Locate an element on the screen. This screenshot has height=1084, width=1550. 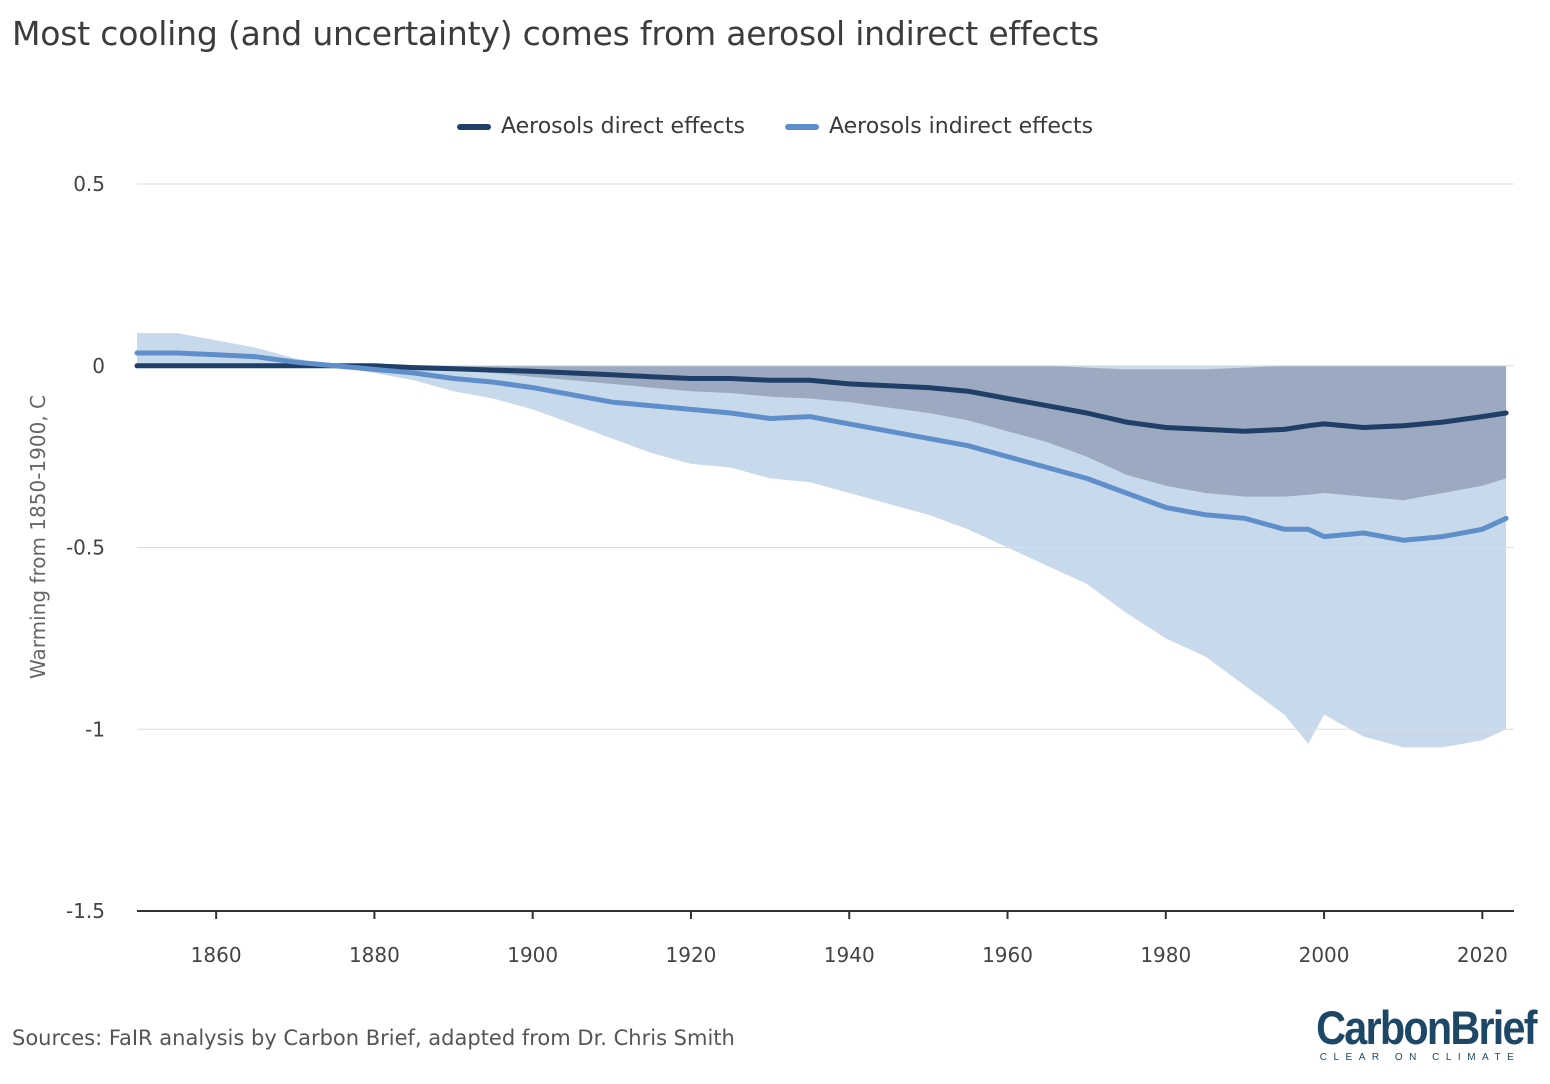
uncertainty-band-direct is located at coordinates (822, 433).